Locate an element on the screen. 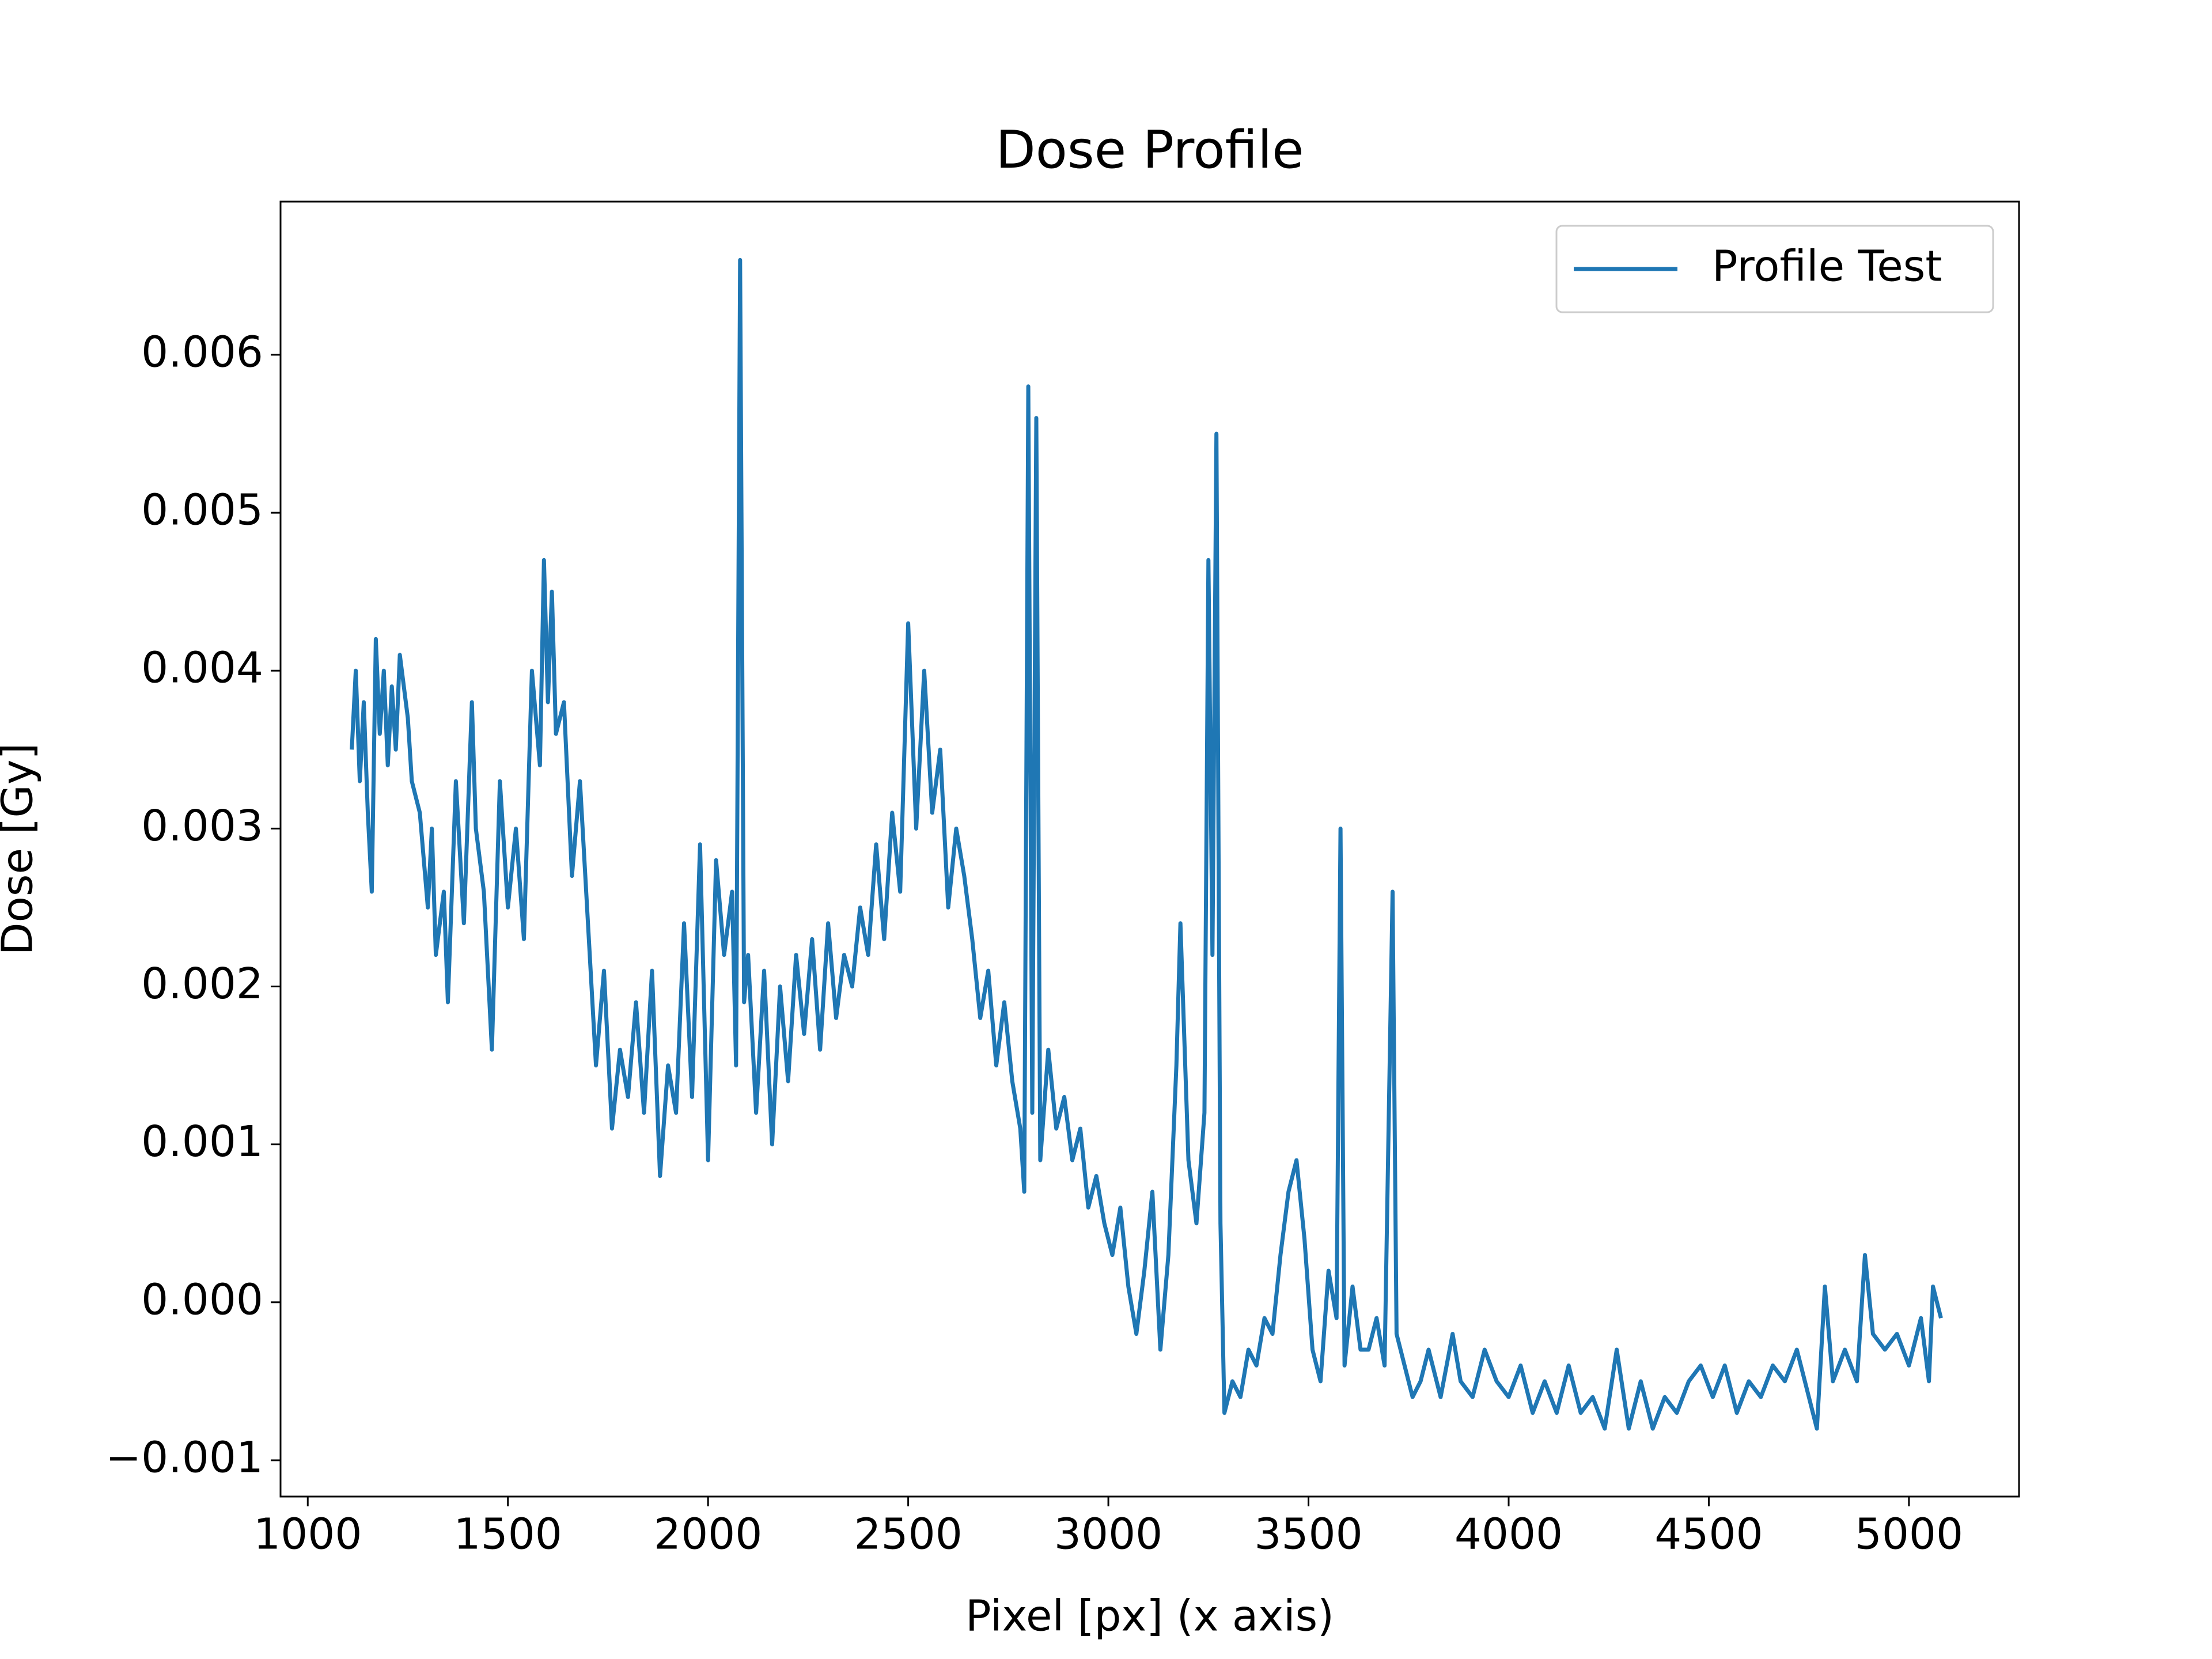 This screenshot has width=2212, height=1659. x-tick-label: 5000 is located at coordinates (1909, 1534).